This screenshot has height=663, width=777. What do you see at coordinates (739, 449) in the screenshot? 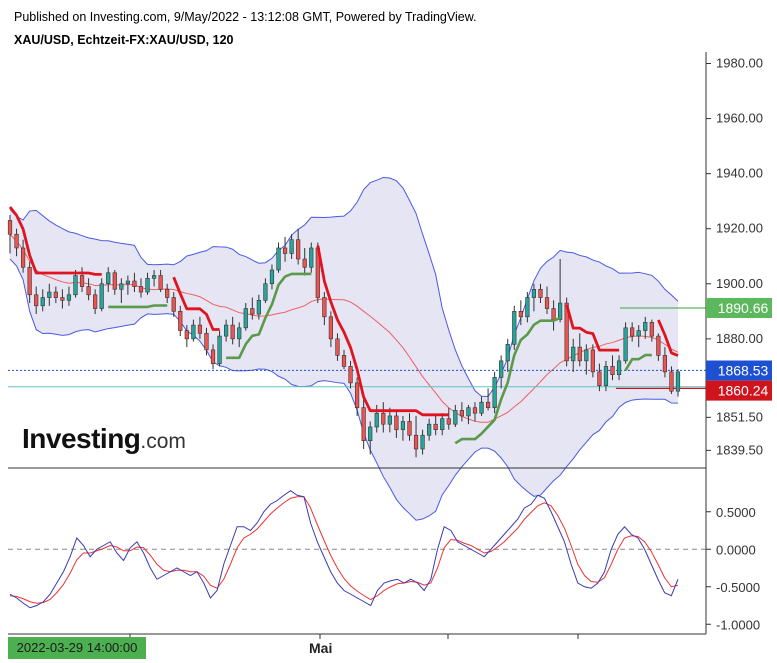
I see `price-tick-label: 1839.50` at bounding box center [739, 449].